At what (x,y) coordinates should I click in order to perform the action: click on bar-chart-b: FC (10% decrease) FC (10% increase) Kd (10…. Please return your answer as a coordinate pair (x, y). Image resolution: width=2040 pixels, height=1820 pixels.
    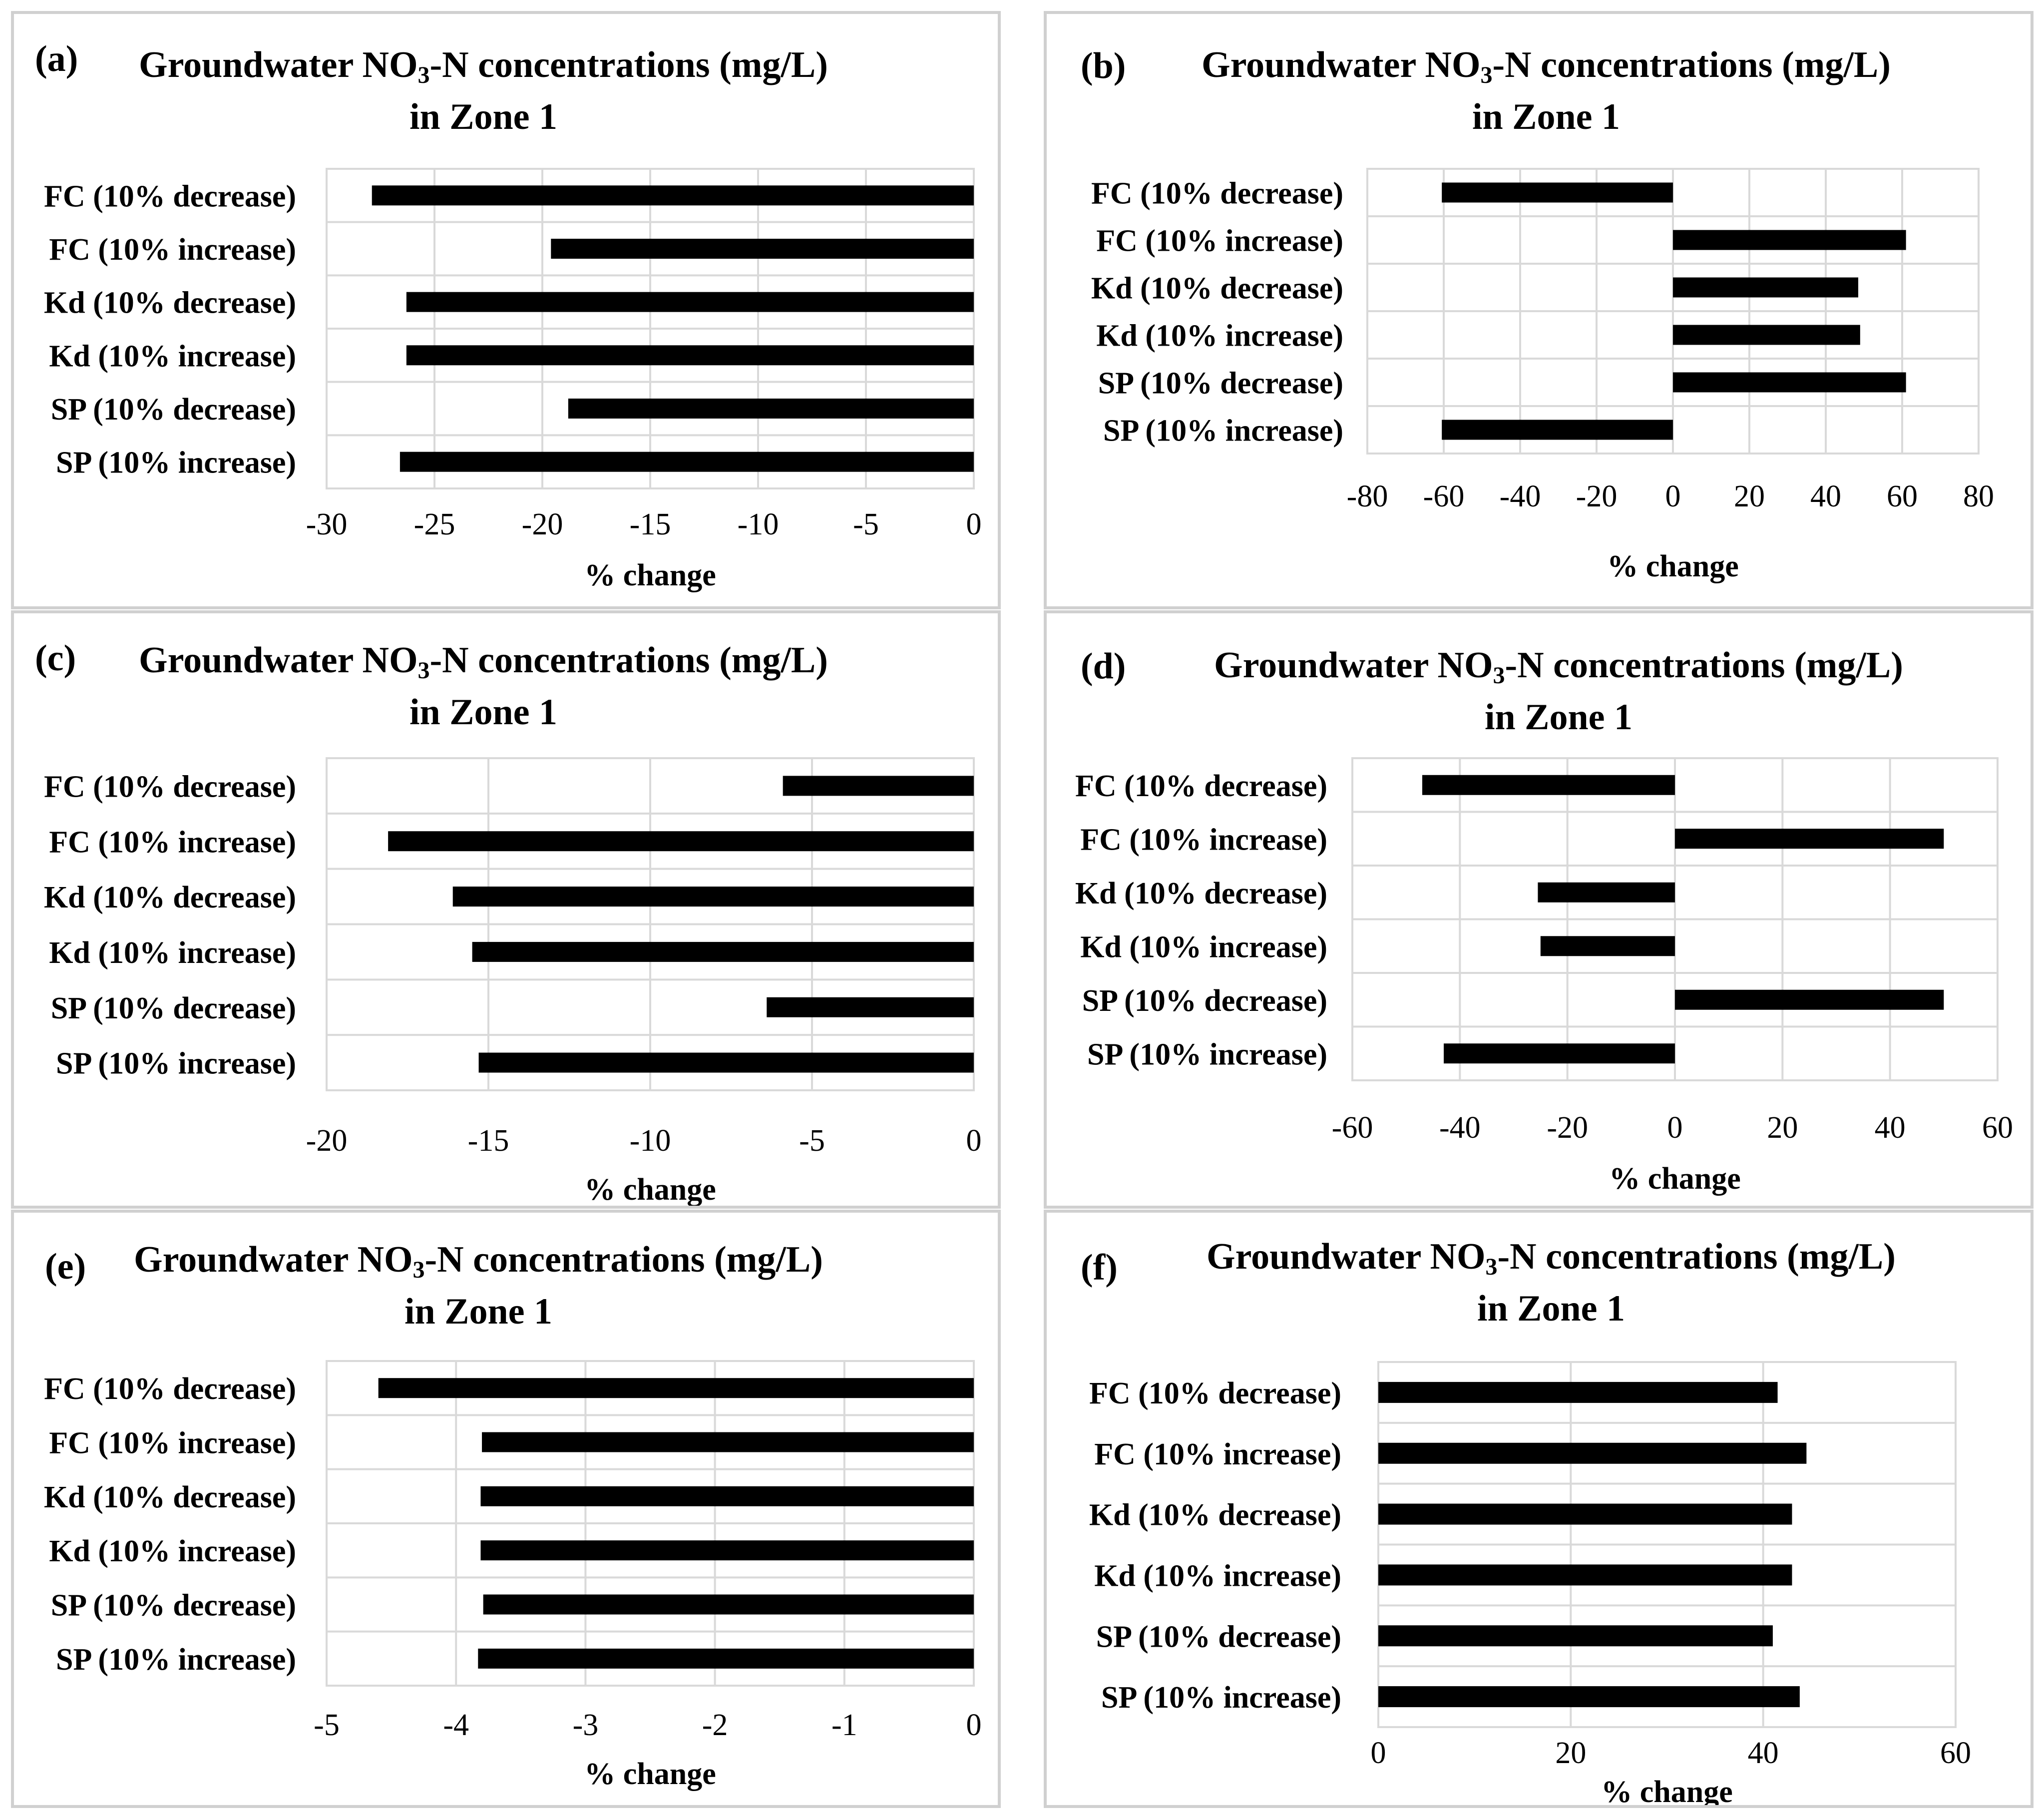
    Looking at the image, I should click on (1543, 376).